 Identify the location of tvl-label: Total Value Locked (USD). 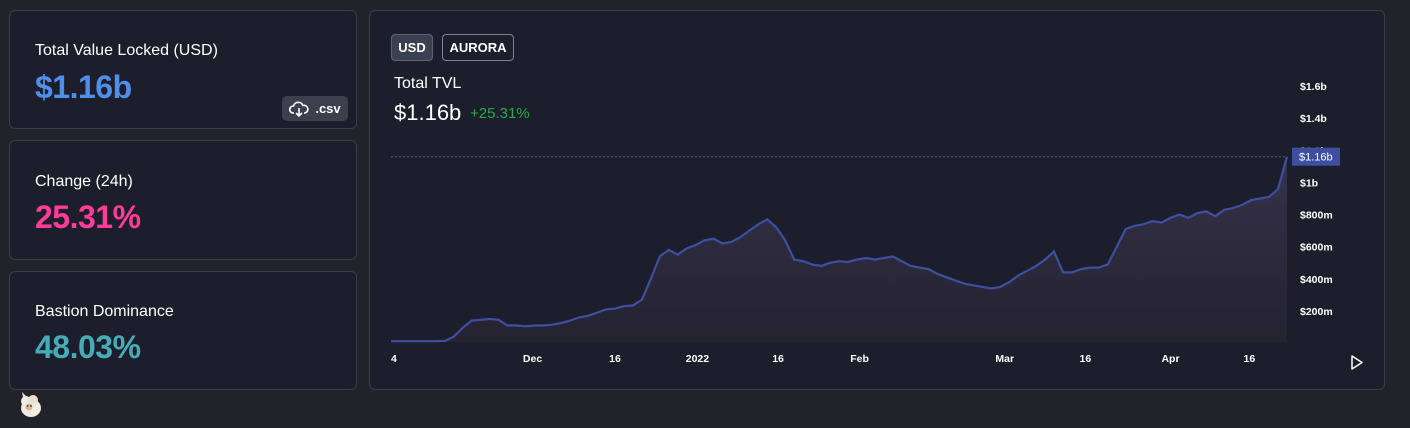
(126, 50).